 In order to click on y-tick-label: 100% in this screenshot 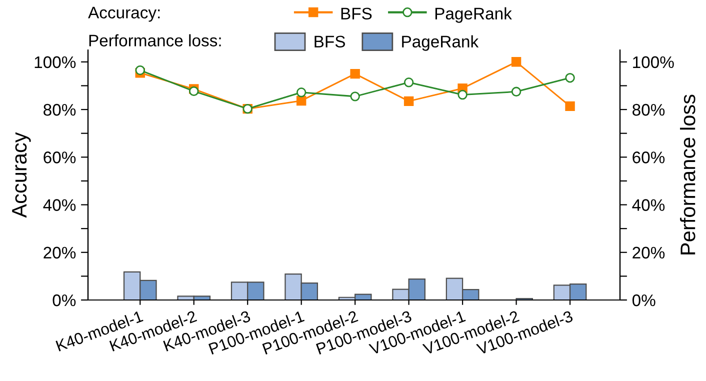, I will do `click(55, 62)`.